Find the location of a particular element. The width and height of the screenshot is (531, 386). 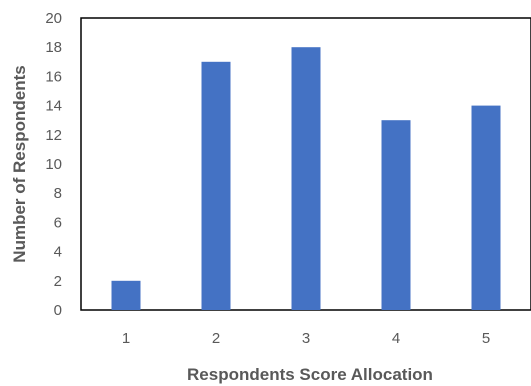

y-tick-label: 16 is located at coordinates (53, 76).